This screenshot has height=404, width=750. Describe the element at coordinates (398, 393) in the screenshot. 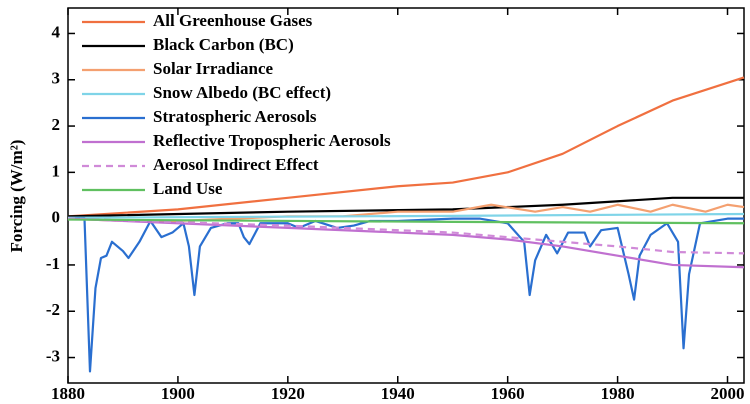

I see `x-tick-label: 1940` at that location.